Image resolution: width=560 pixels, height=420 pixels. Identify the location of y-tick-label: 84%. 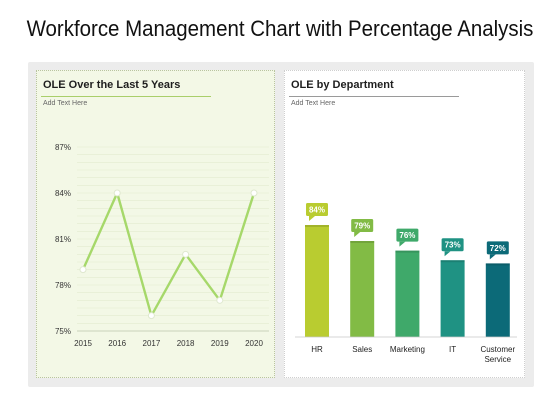
(63, 193).